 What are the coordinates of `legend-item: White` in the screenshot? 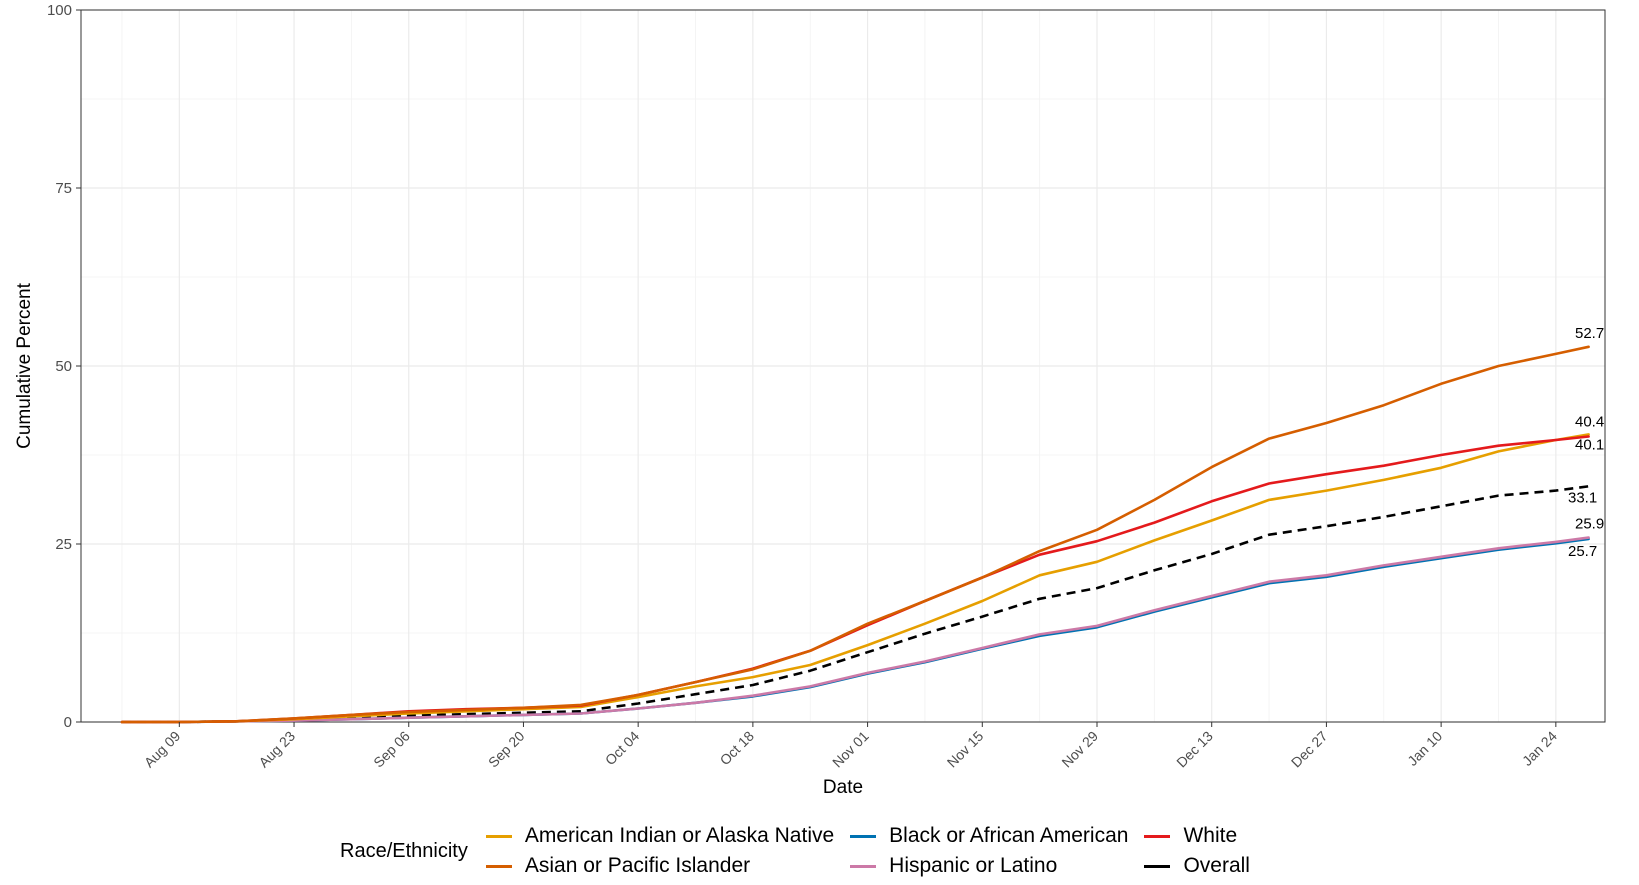 It's located at (1197, 836).